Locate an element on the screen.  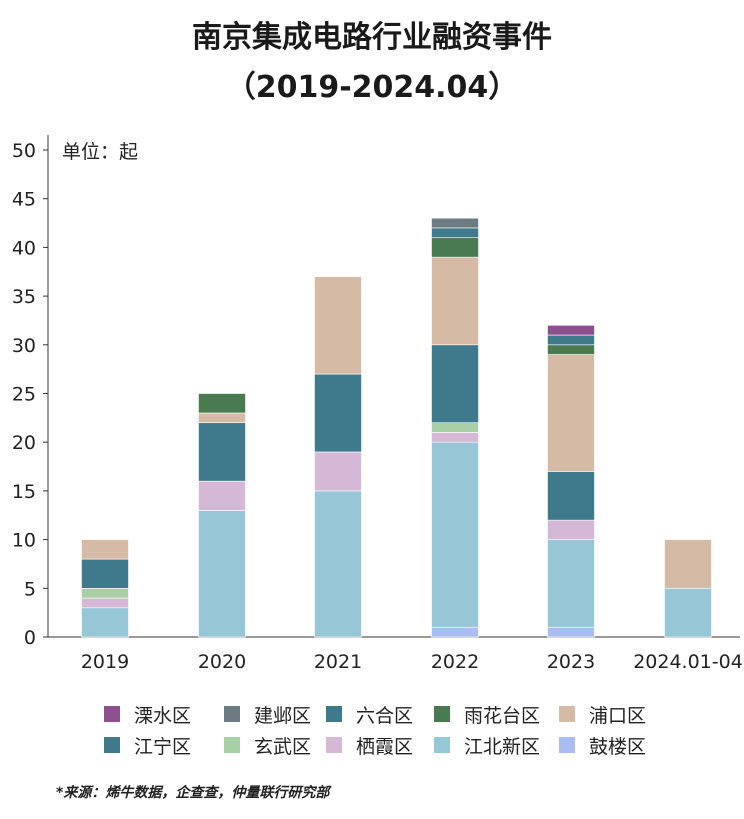
legend-label: 鼓楼区 is located at coordinates (618, 746).